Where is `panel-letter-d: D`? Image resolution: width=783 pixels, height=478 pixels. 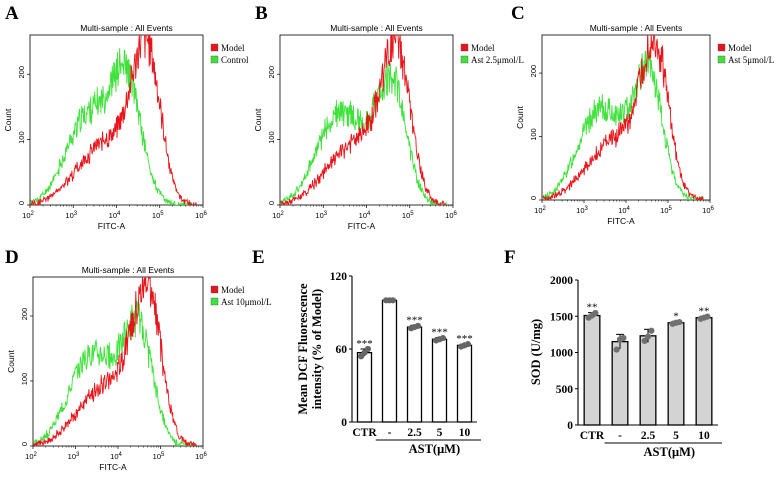 panel-letter-d: D is located at coordinates (12, 257).